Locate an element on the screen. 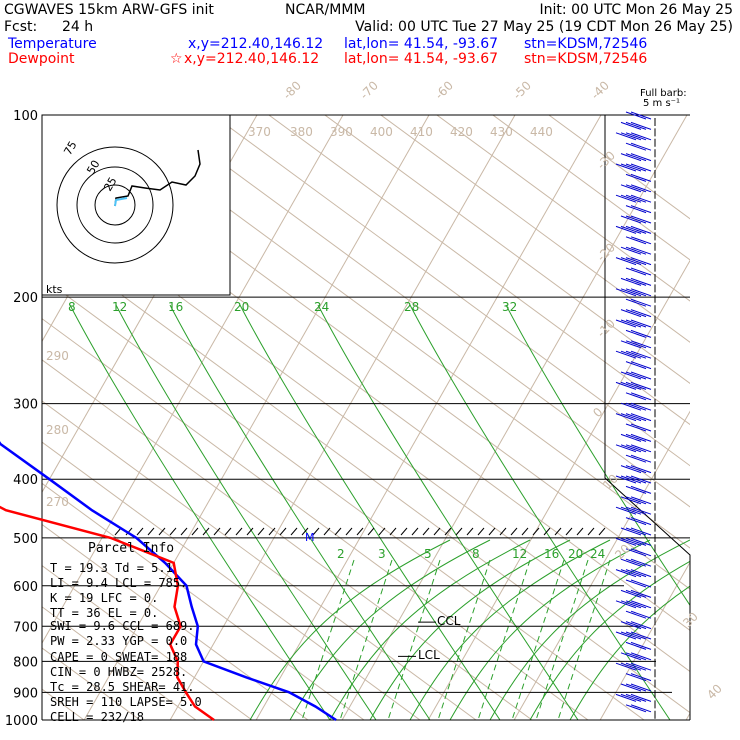 This screenshot has width=740, height=740. hodograph-frame is located at coordinates (136, 205).